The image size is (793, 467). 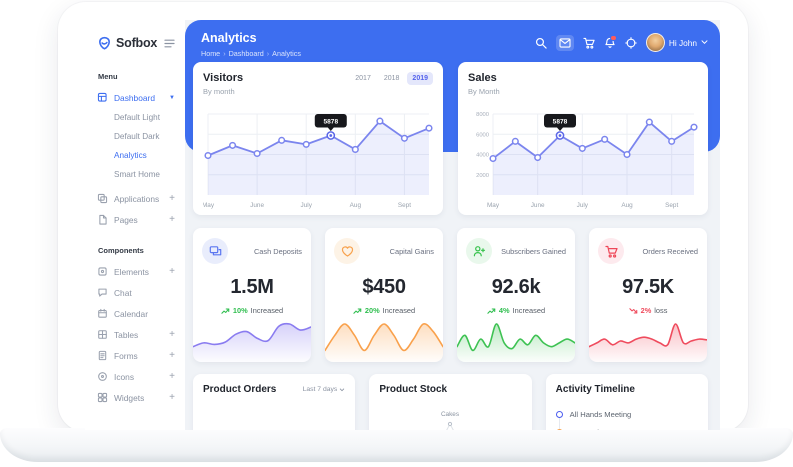 I want to click on stat-card-orders-received: Orders Received 97.5K 2% loss, so click(x=648, y=295).